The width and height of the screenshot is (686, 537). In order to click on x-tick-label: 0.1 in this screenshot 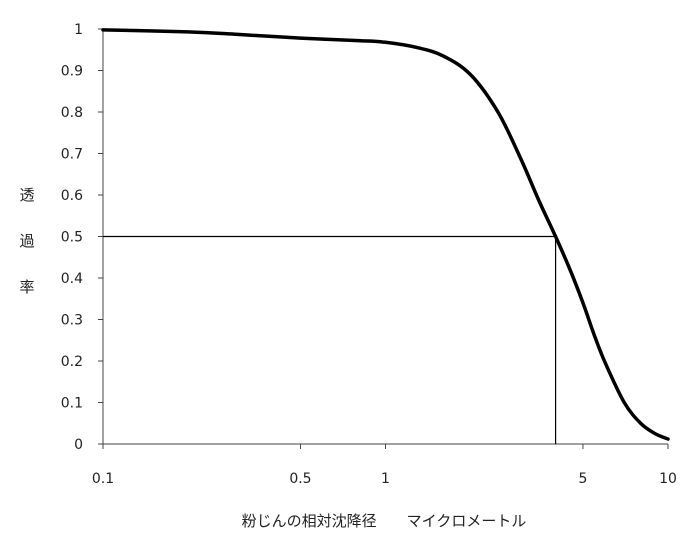, I will do `click(103, 479)`.